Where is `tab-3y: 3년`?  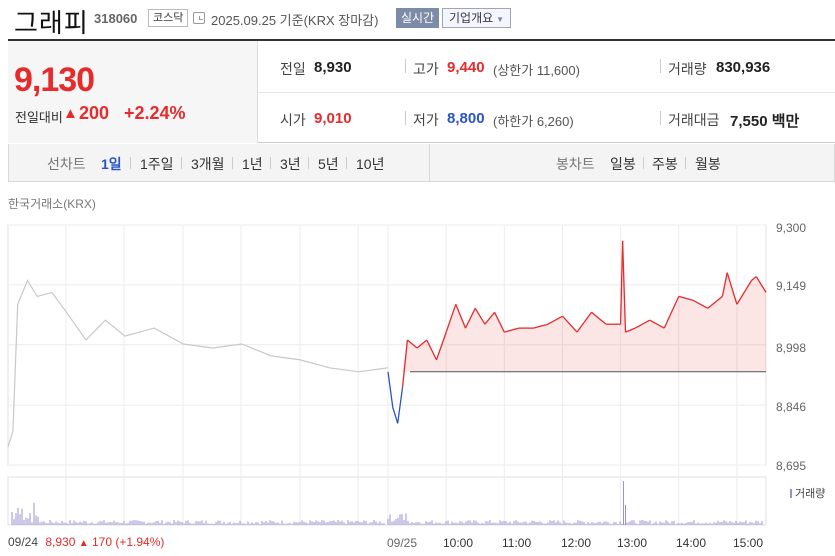 tab-3y: 3년 is located at coordinates (290, 164).